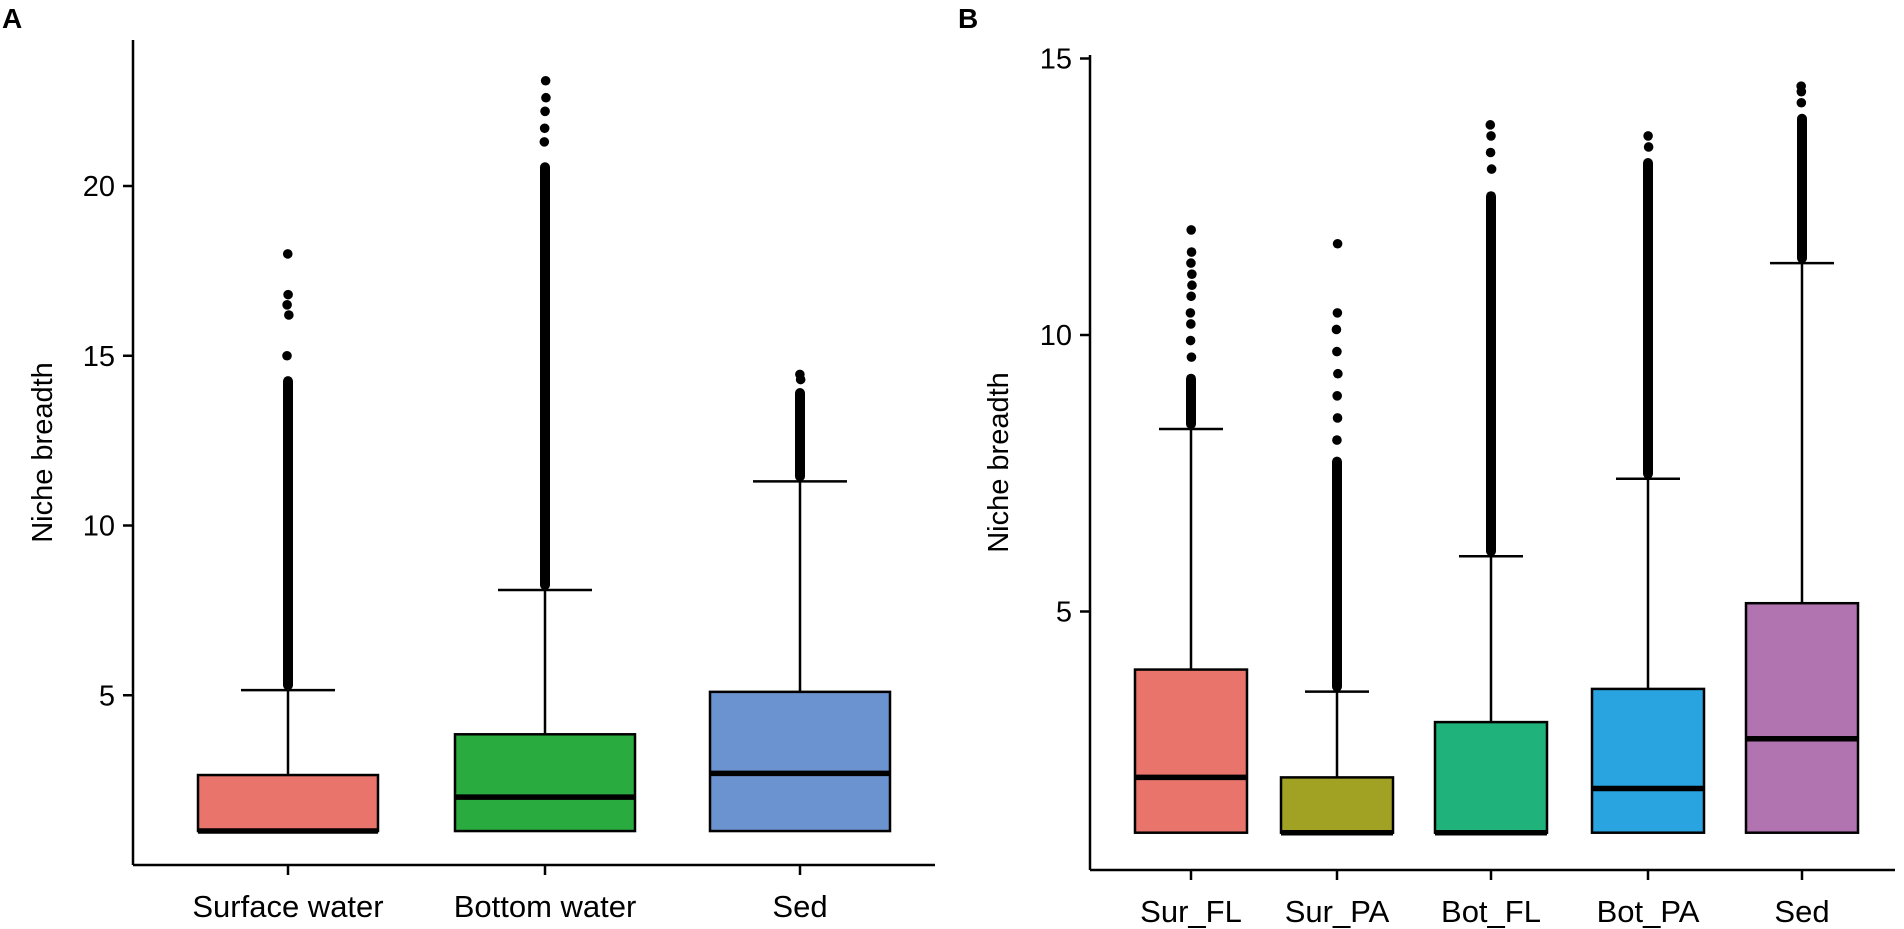 The image size is (1904, 929). Describe the element at coordinates (99, 187) in the screenshot. I see `y-tick-label: 20` at that location.